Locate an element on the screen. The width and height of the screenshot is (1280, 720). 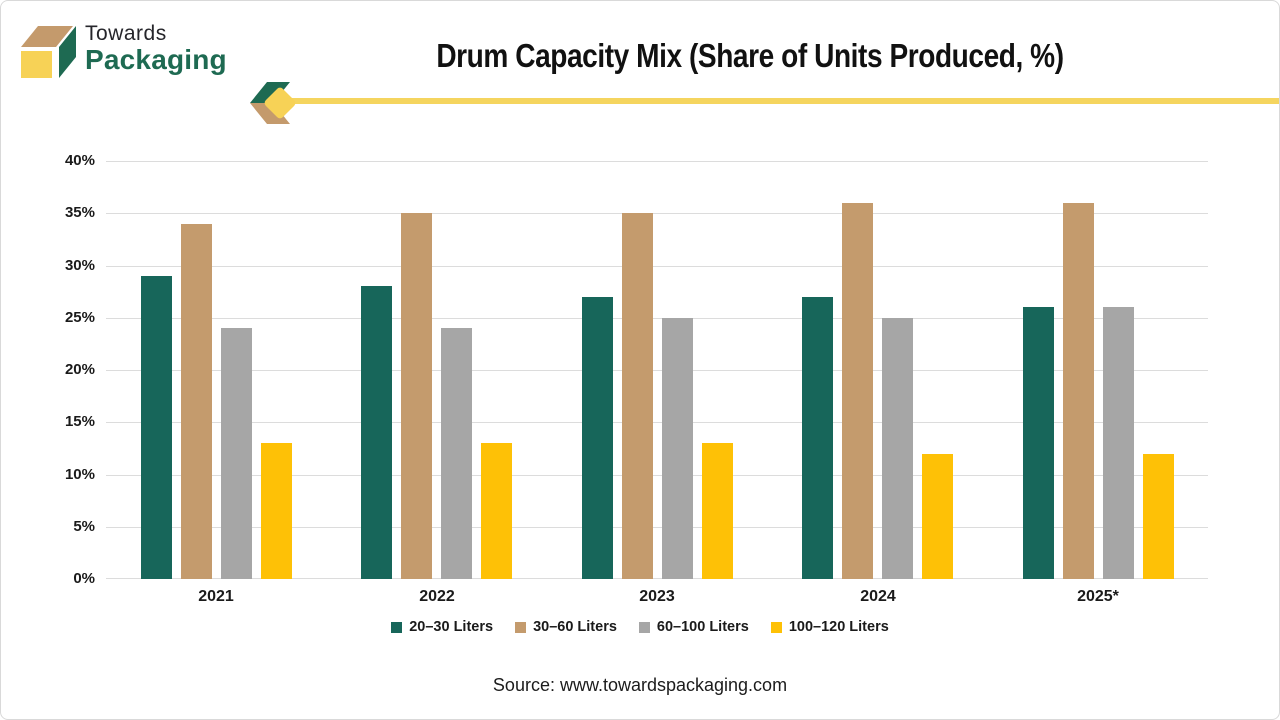
x-tick-label-2023: 2023 is located at coordinates (657, 596).